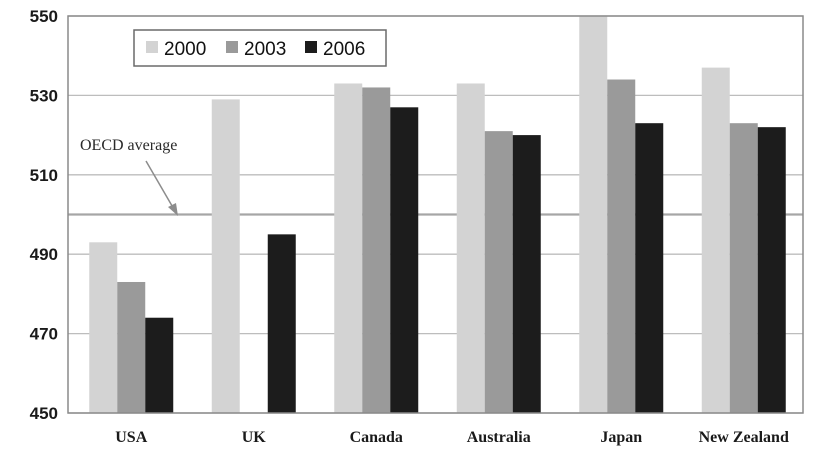  What do you see at coordinates (498, 272) in the screenshot?
I see `bar-australia-2003` at bounding box center [498, 272].